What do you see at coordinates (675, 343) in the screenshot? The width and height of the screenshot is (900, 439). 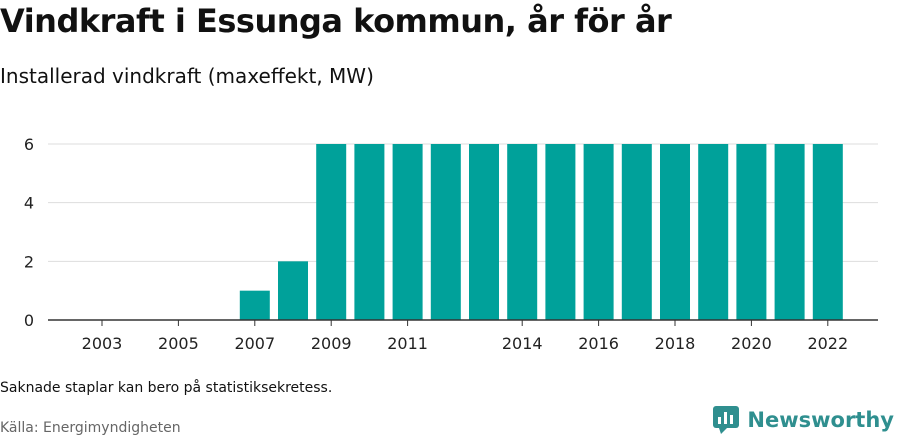 I see `x-tick-label: 2018` at bounding box center [675, 343].